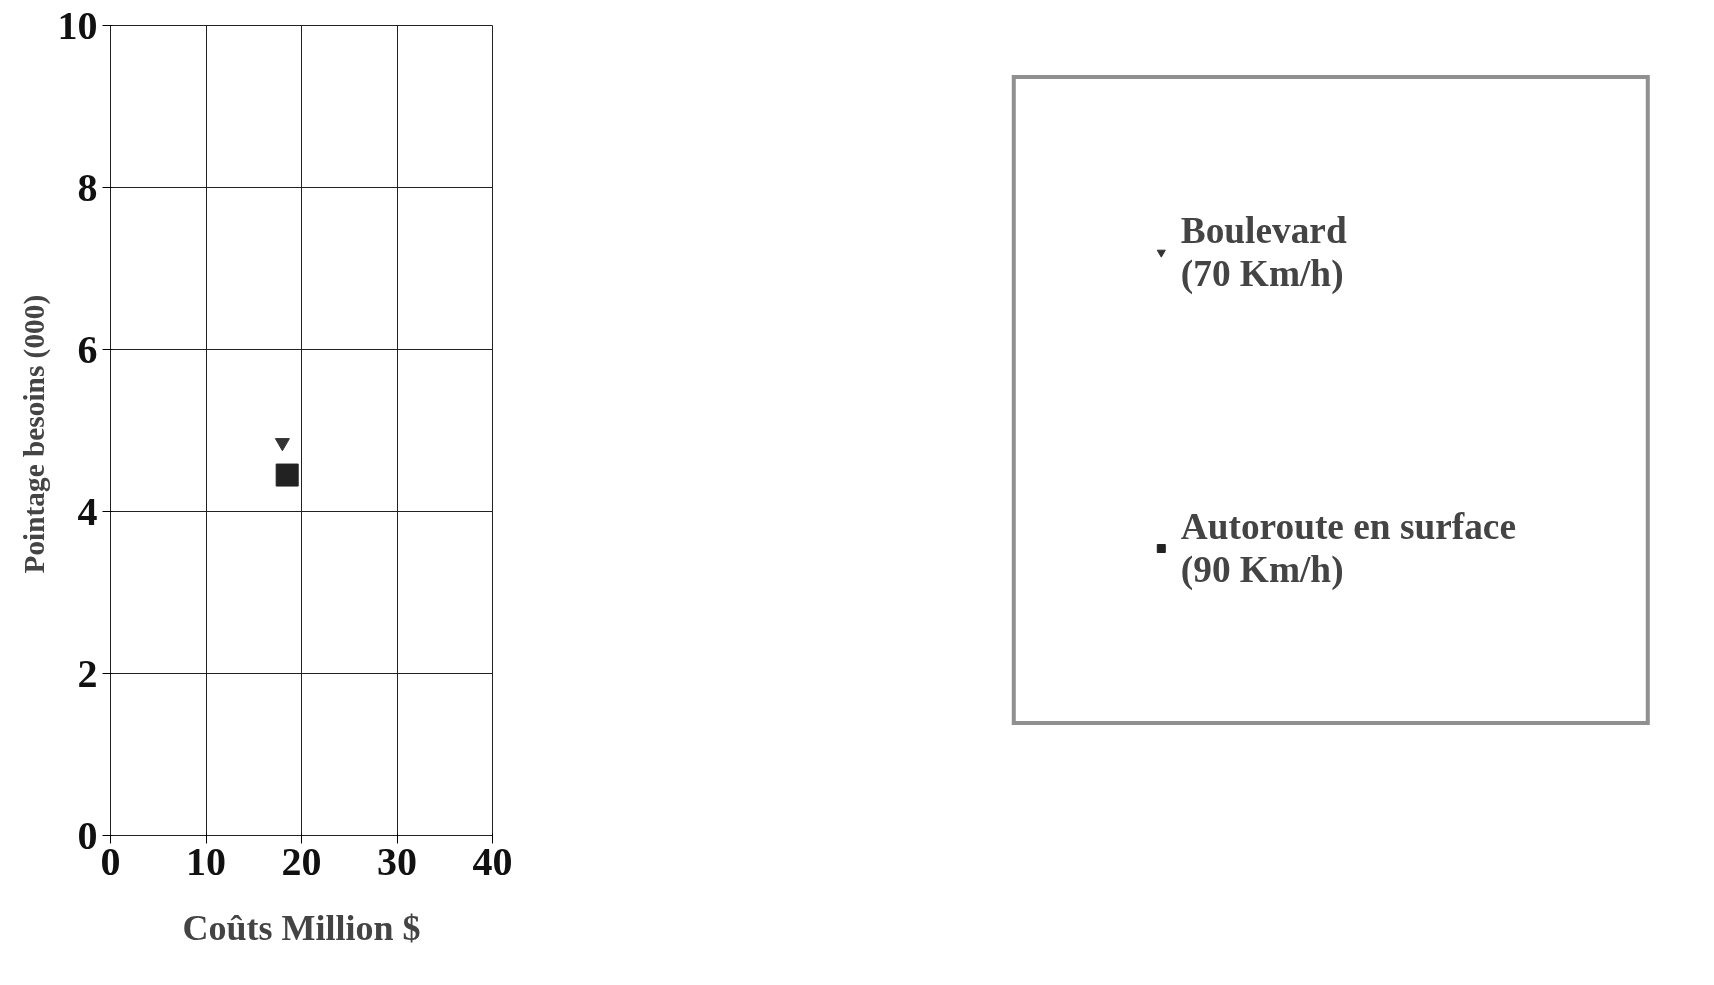 The height and width of the screenshot is (985, 1714). What do you see at coordinates (301, 861) in the screenshot?
I see `x-tick-label: 20` at bounding box center [301, 861].